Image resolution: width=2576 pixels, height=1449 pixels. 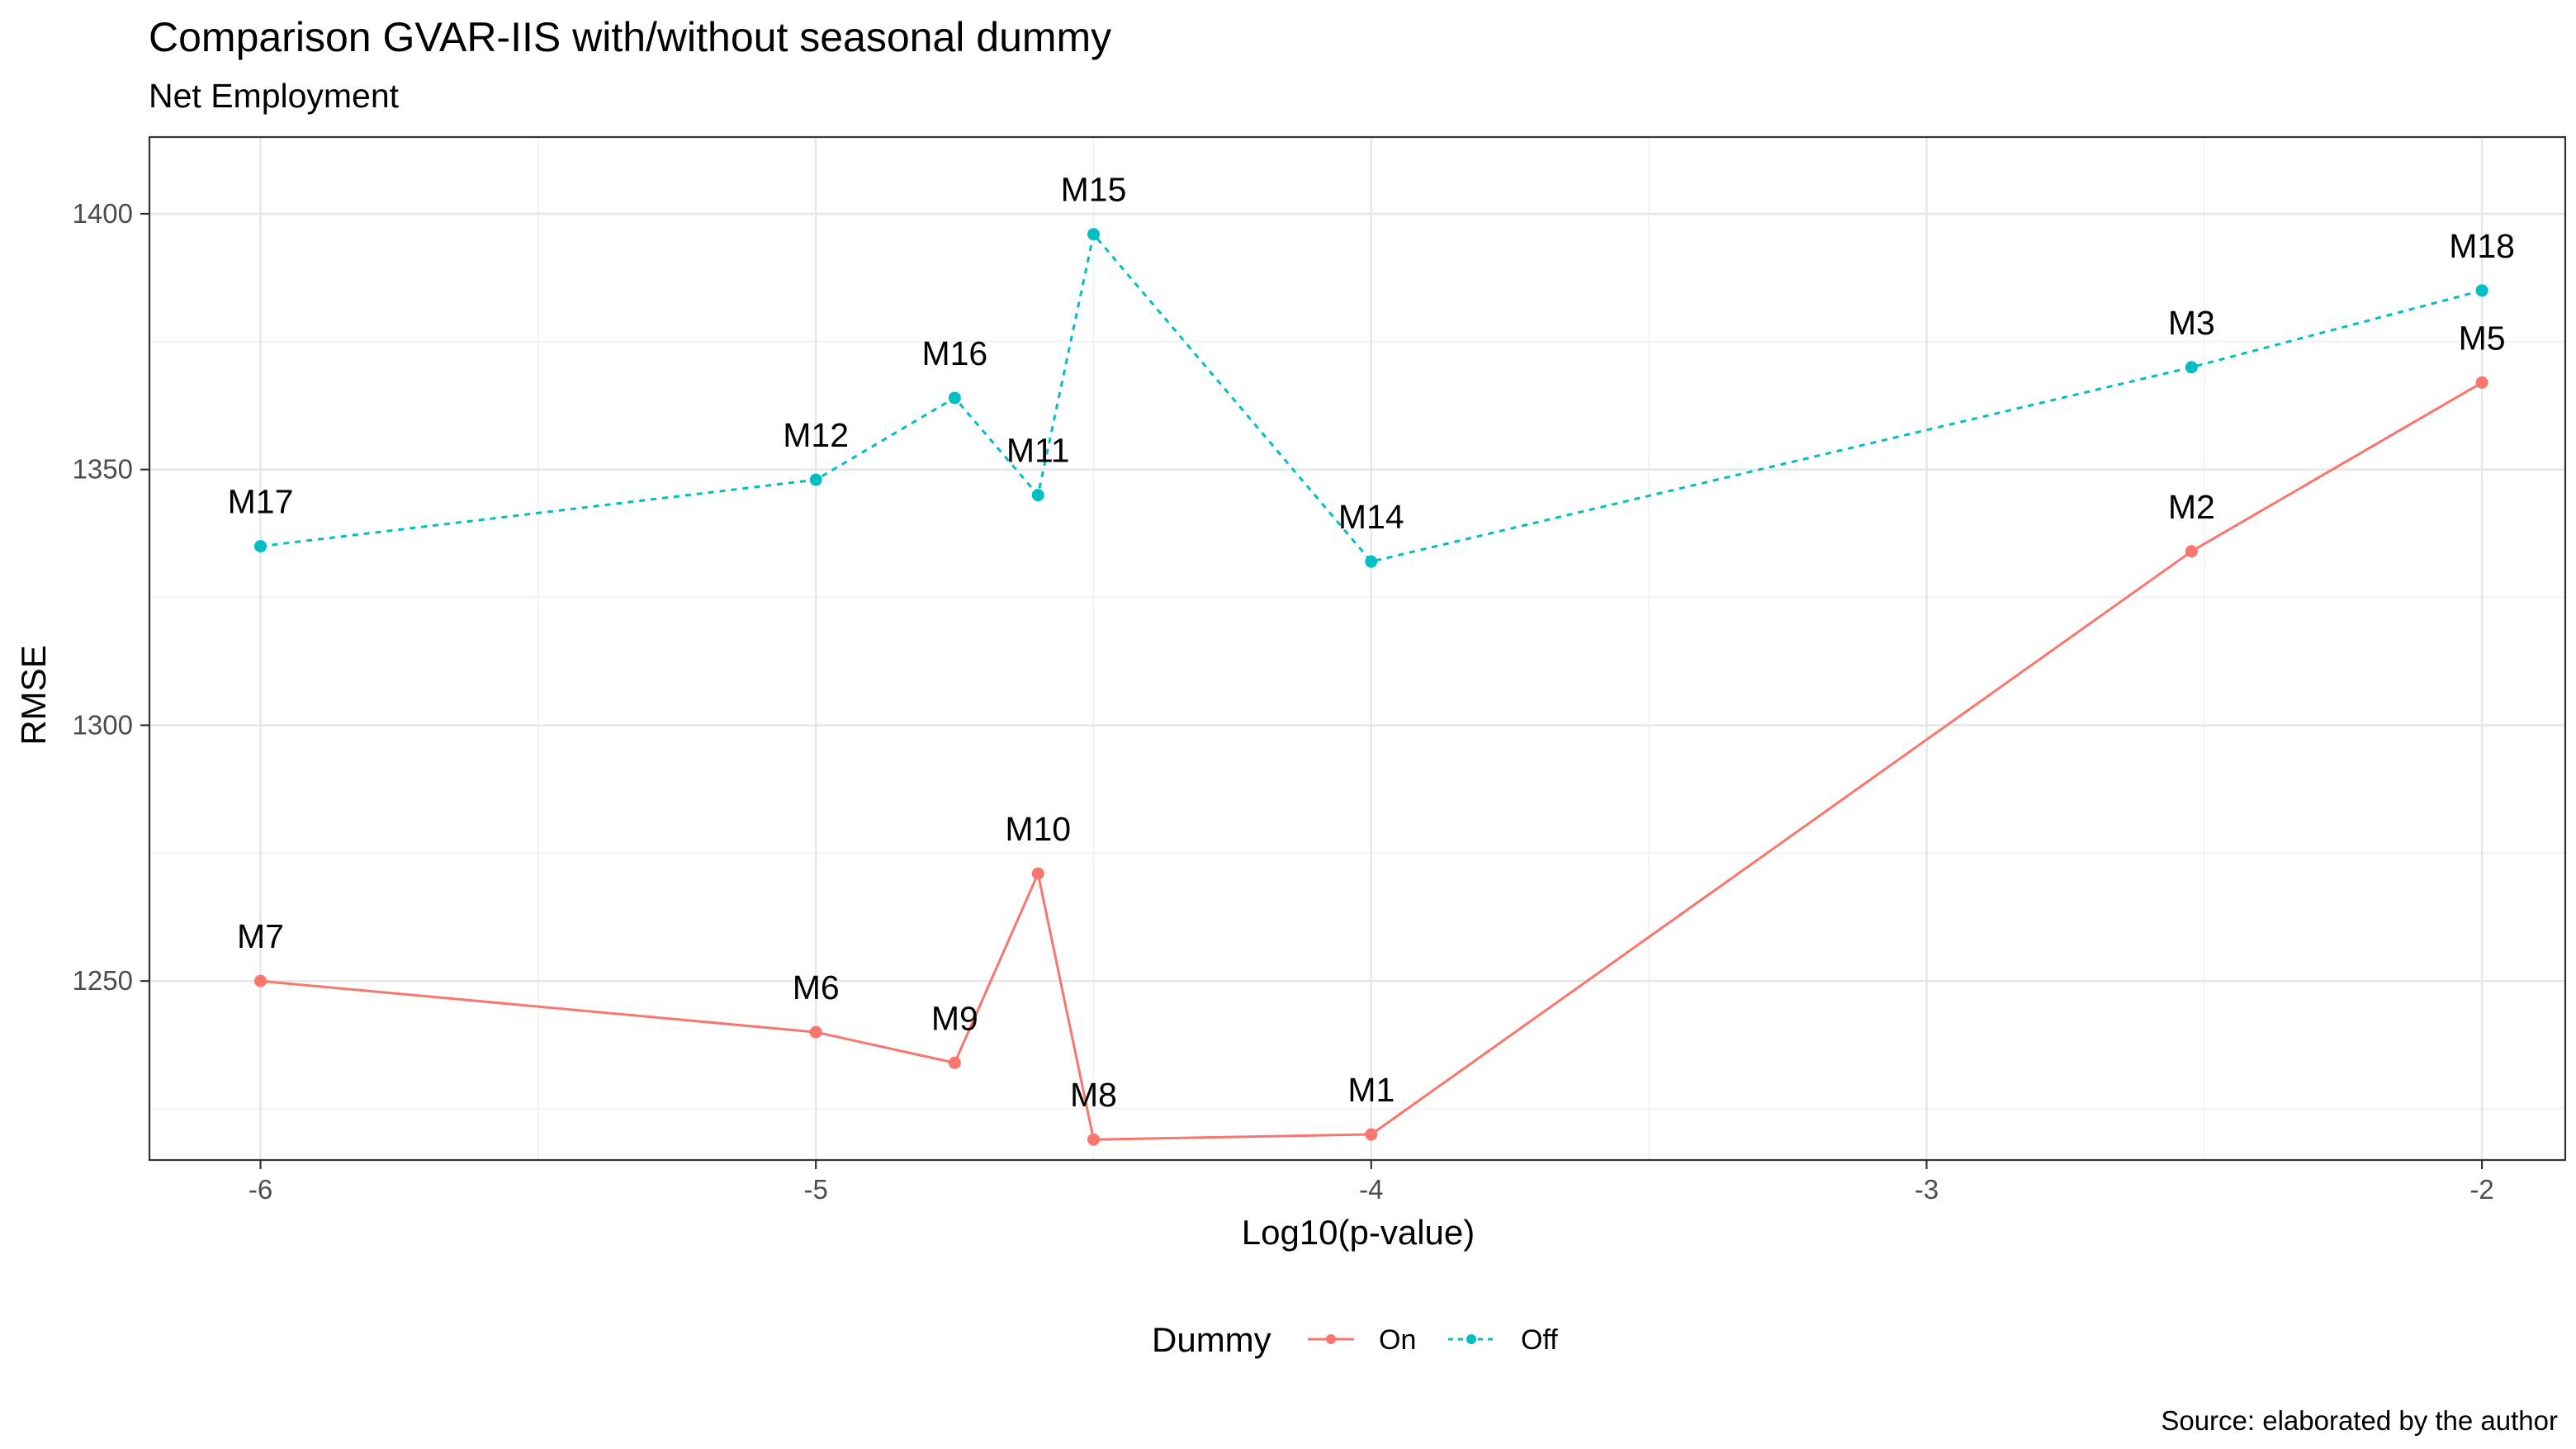 I want to click on data-point-m12, so click(x=815, y=479).